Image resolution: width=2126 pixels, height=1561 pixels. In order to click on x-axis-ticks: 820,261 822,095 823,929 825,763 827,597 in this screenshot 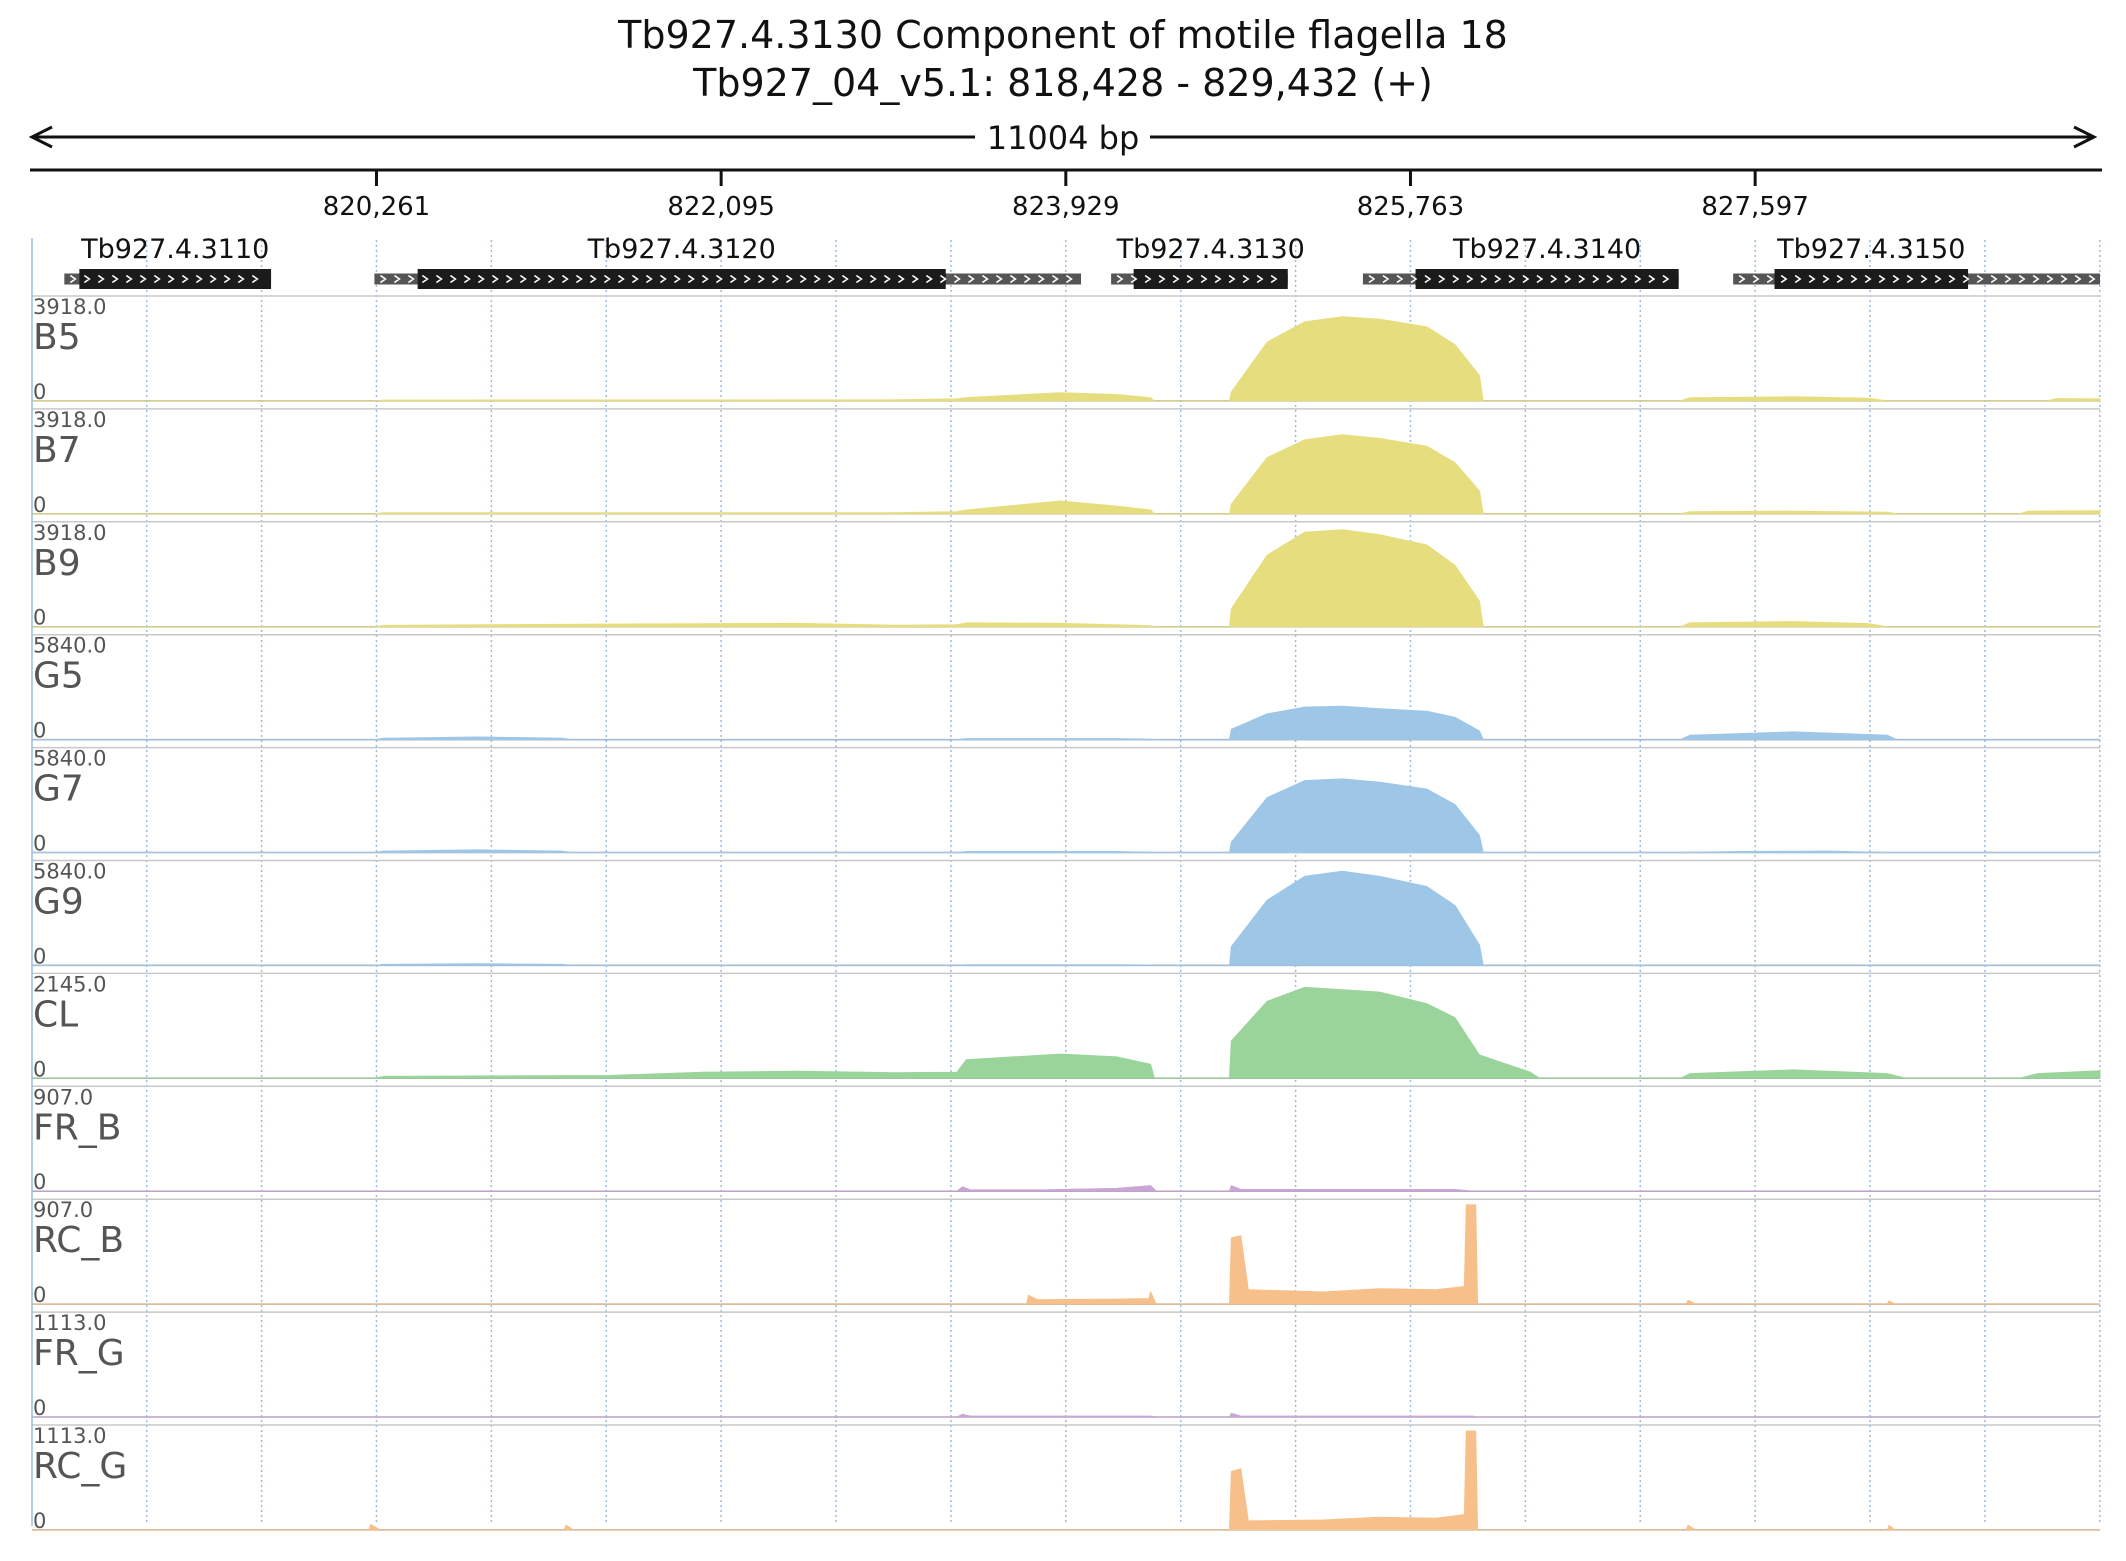, I will do `click(1066, 196)`.